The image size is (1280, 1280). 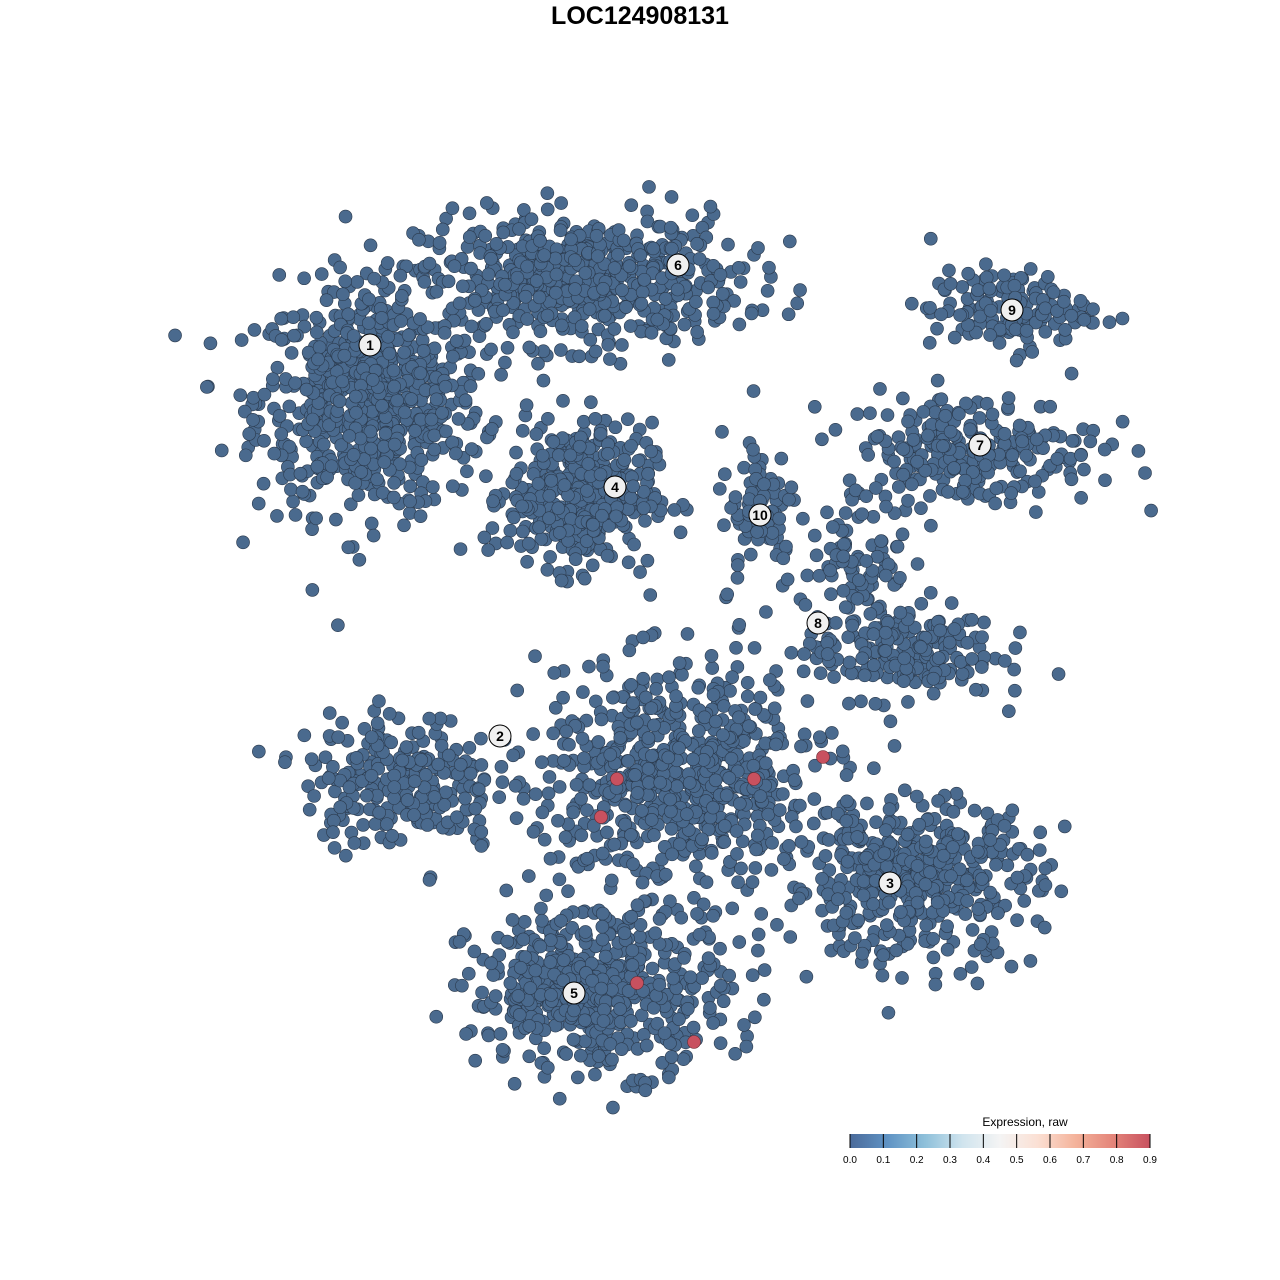 What do you see at coordinates (1017, 1160) in the screenshot?
I see `legend-tick-label: 0.5` at bounding box center [1017, 1160].